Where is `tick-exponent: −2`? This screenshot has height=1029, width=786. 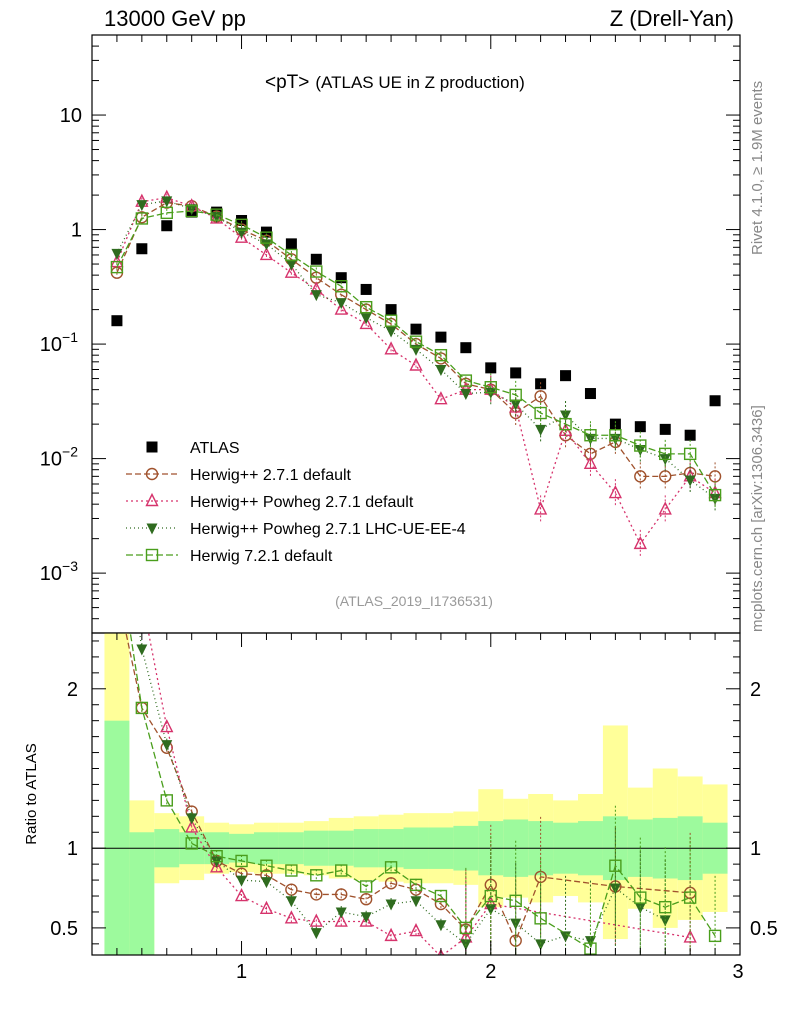
tick-exponent: −2 is located at coordinates (70, 452).